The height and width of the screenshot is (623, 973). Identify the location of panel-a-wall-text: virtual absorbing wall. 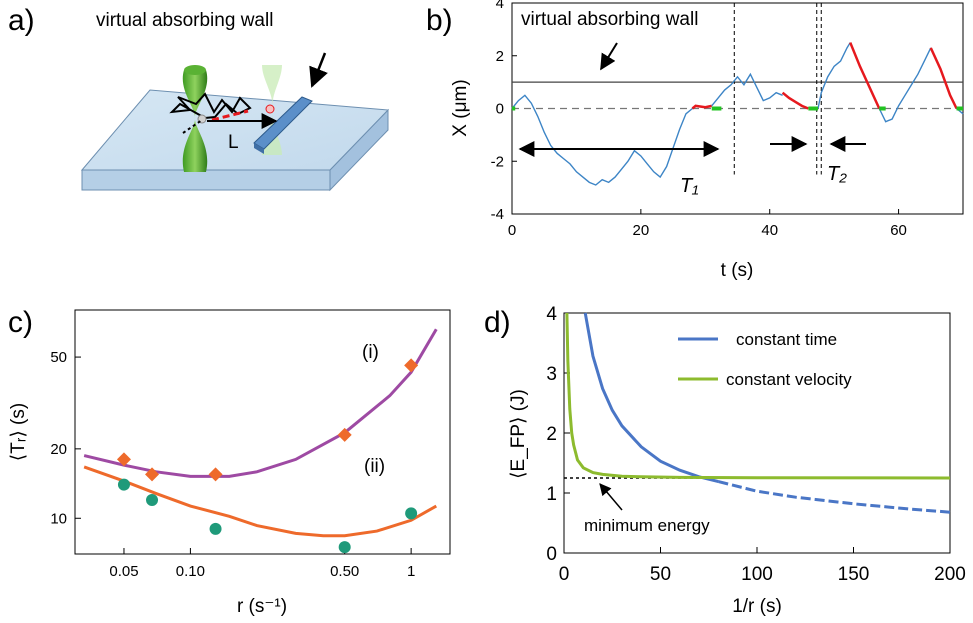
(184, 20).